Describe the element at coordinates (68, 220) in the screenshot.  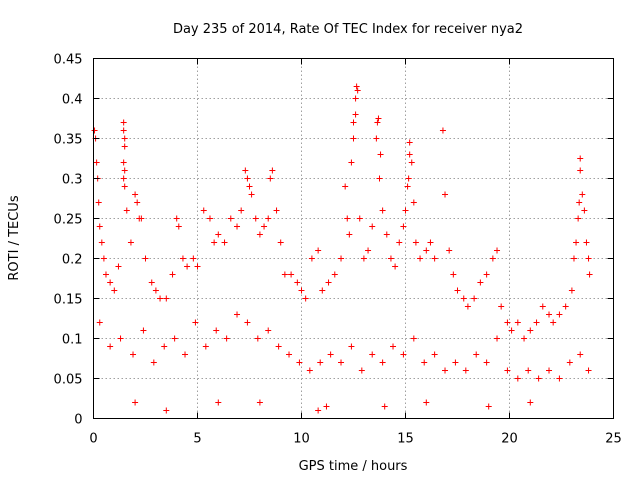
I see `y-tick-label: 0.25` at that location.